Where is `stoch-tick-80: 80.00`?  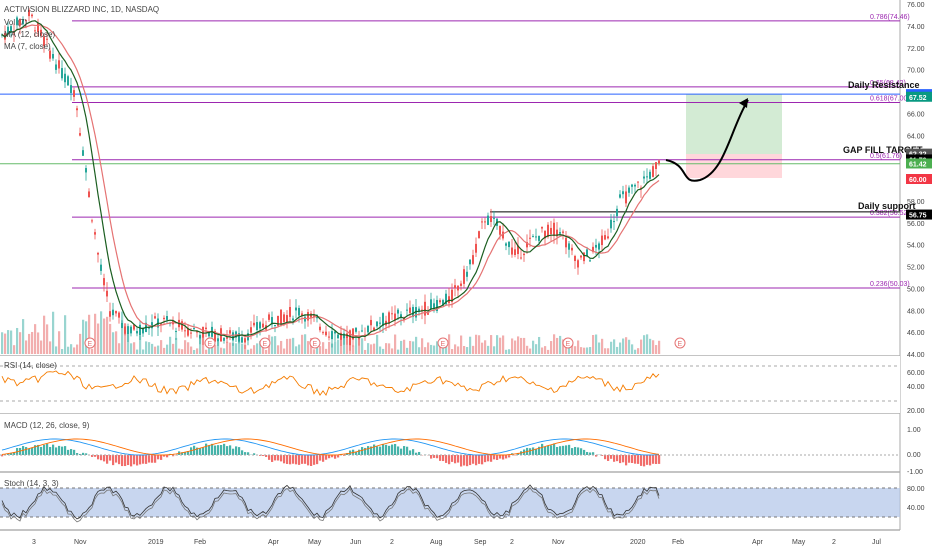
stoch-tick-80: 80.00 is located at coordinates (916, 489).